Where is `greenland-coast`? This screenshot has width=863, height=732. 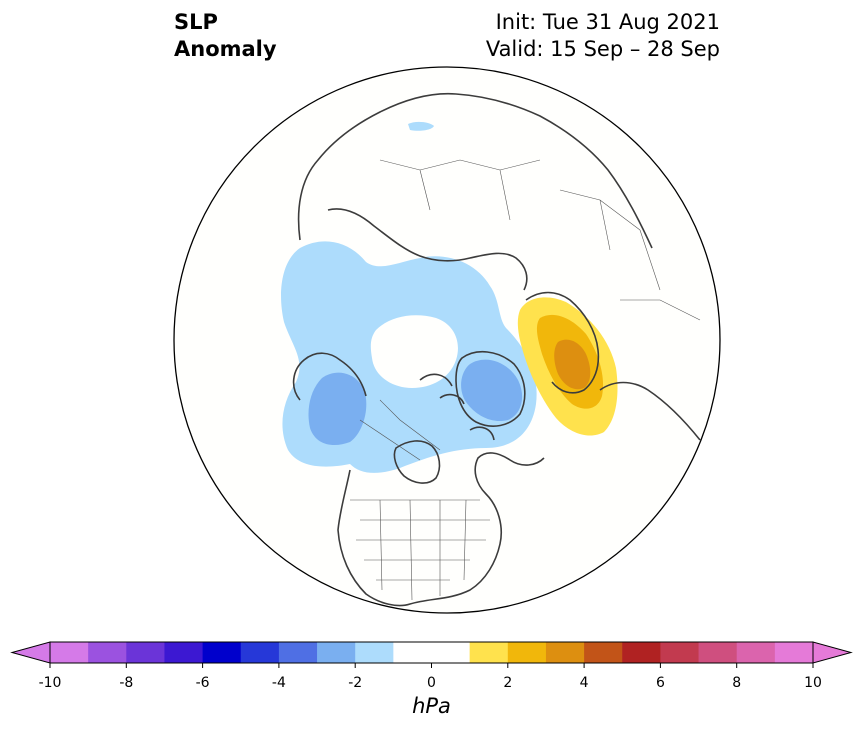
greenland-coast is located at coordinates (490, 389).